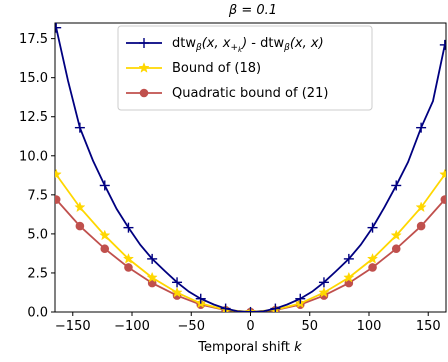  I want to click on y-tick-label-7: 17.5, so click(33, 39).